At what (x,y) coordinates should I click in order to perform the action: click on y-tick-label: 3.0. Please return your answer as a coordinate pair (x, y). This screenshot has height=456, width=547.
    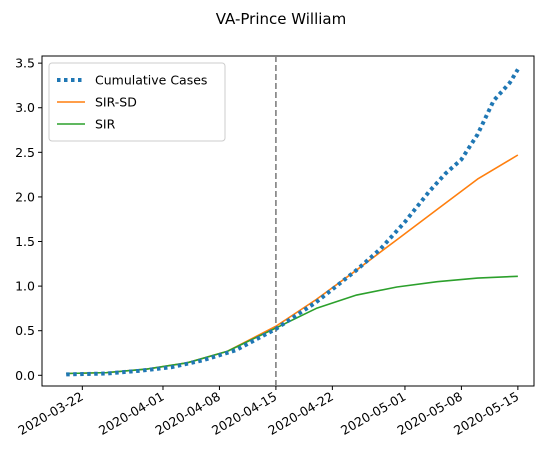
    Looking at the image, I should click on (25, 107).